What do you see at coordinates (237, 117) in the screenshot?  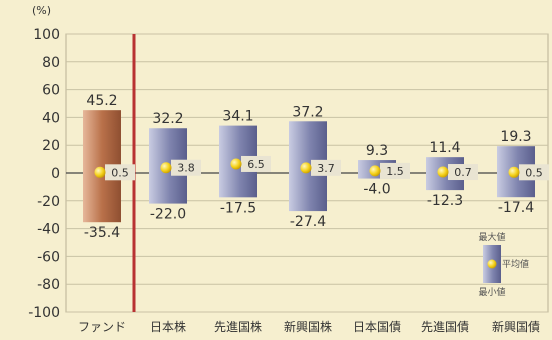 I see `max-label: 34.1` at bounding box center [237, 117].